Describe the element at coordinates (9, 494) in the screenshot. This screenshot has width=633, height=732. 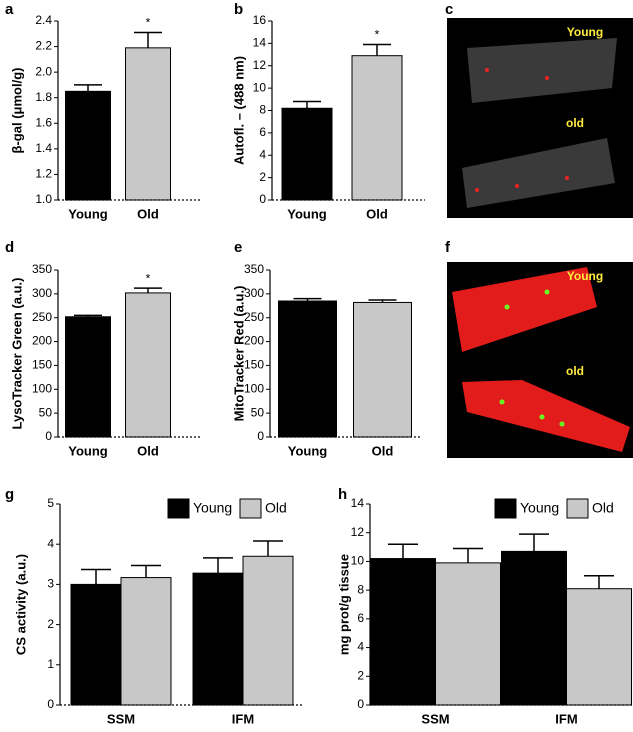
I see `panel-letter: g` at that location.